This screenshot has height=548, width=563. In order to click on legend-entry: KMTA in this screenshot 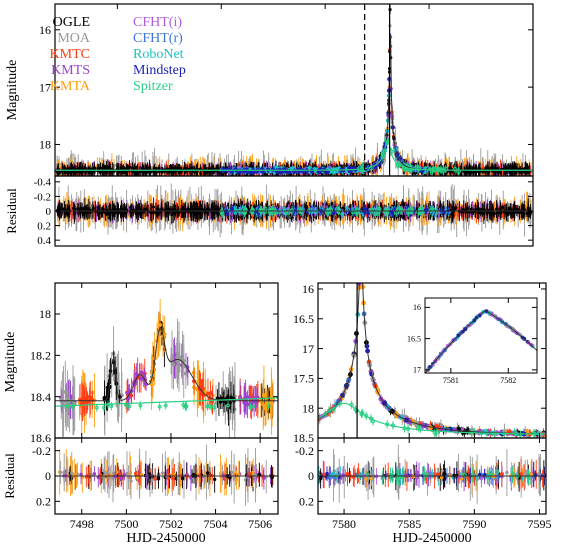, I will do `click(70, 86)`.